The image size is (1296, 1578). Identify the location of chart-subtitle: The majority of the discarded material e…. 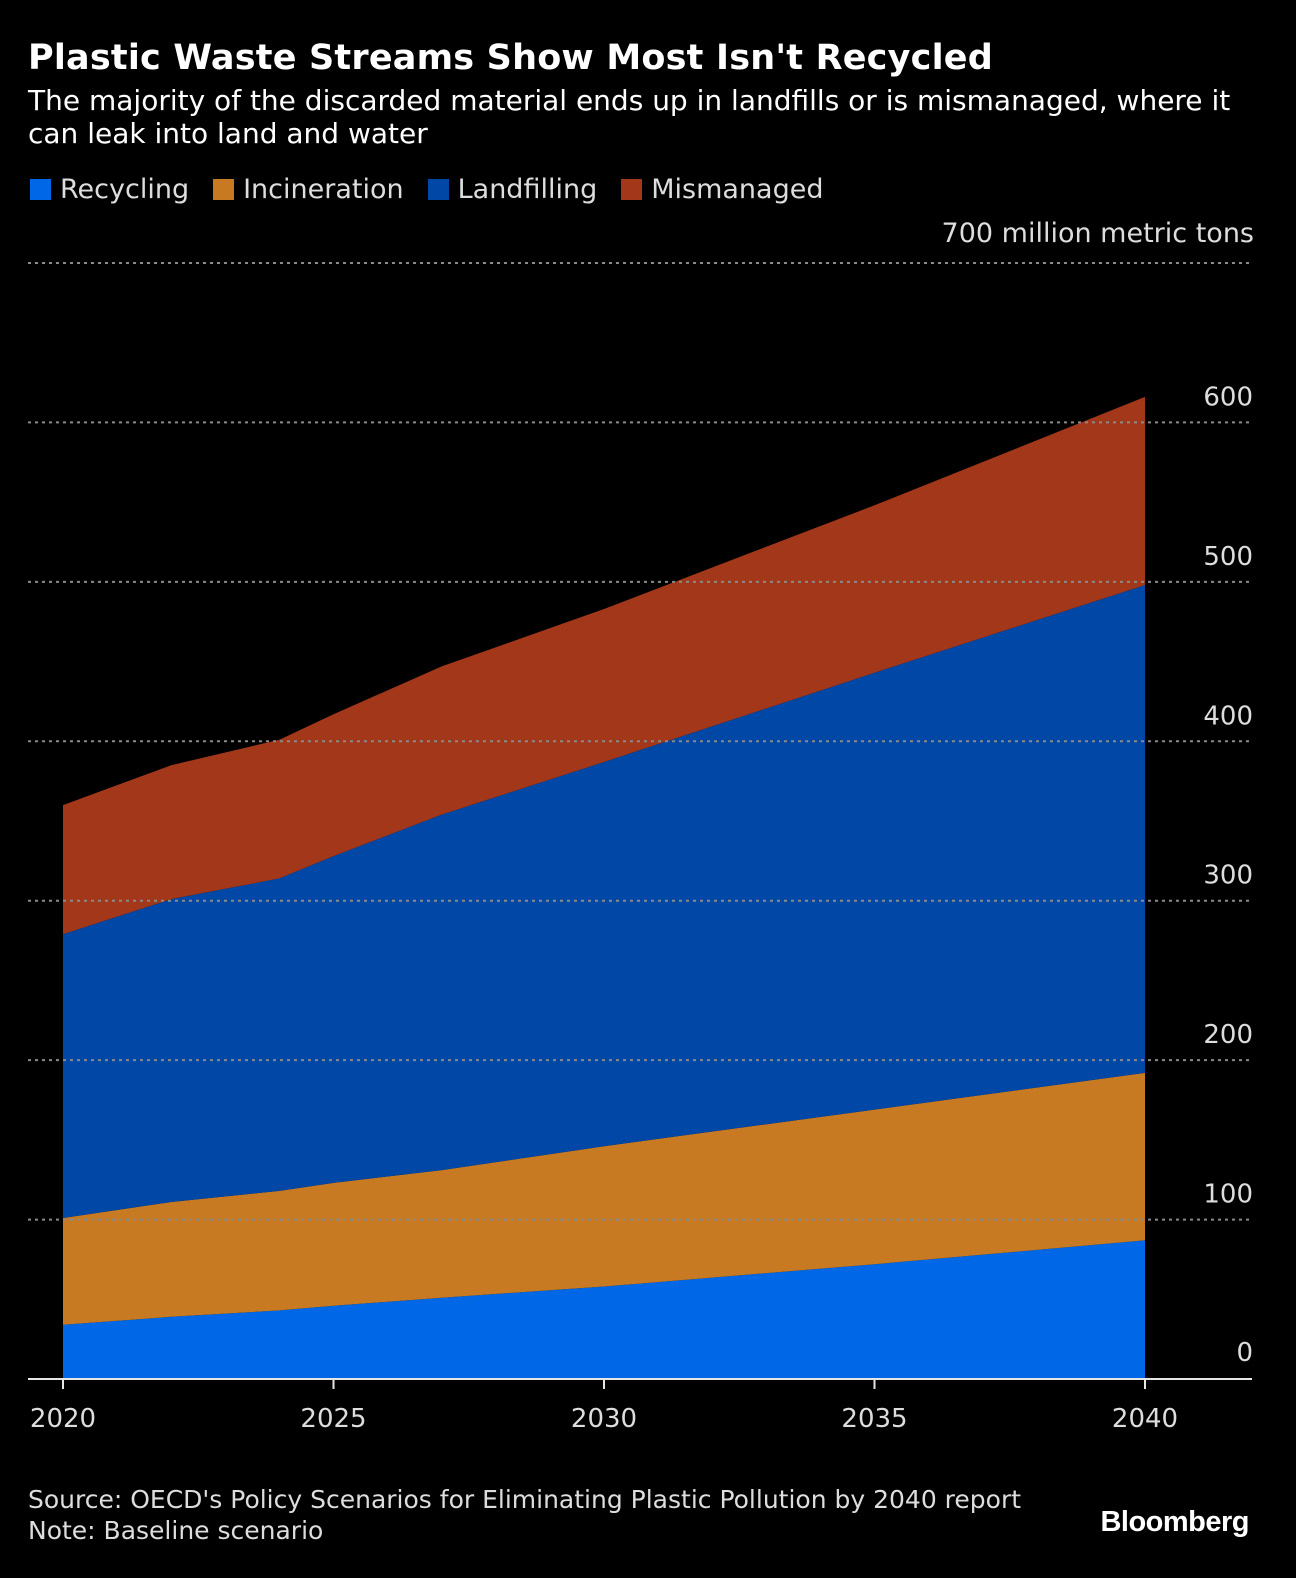
(629, 117).